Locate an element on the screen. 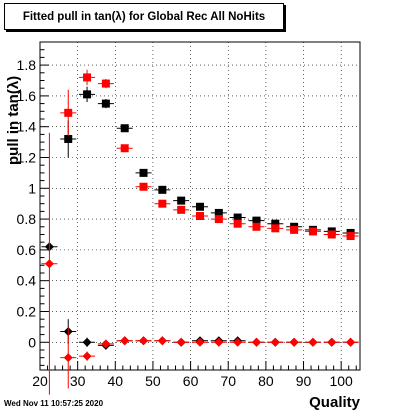  y-tick-label: 0.8 is located at coordinates (27, 219).